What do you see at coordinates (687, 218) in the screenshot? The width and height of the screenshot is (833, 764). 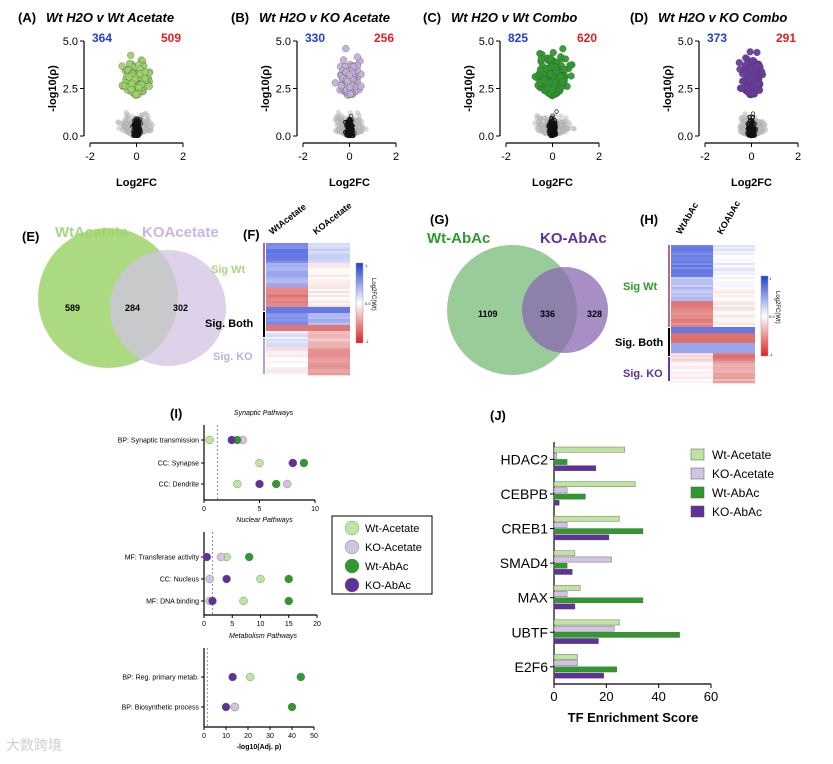 I see `heatmap-h-col1: WtAbAc` at bounding box center [687, 218].